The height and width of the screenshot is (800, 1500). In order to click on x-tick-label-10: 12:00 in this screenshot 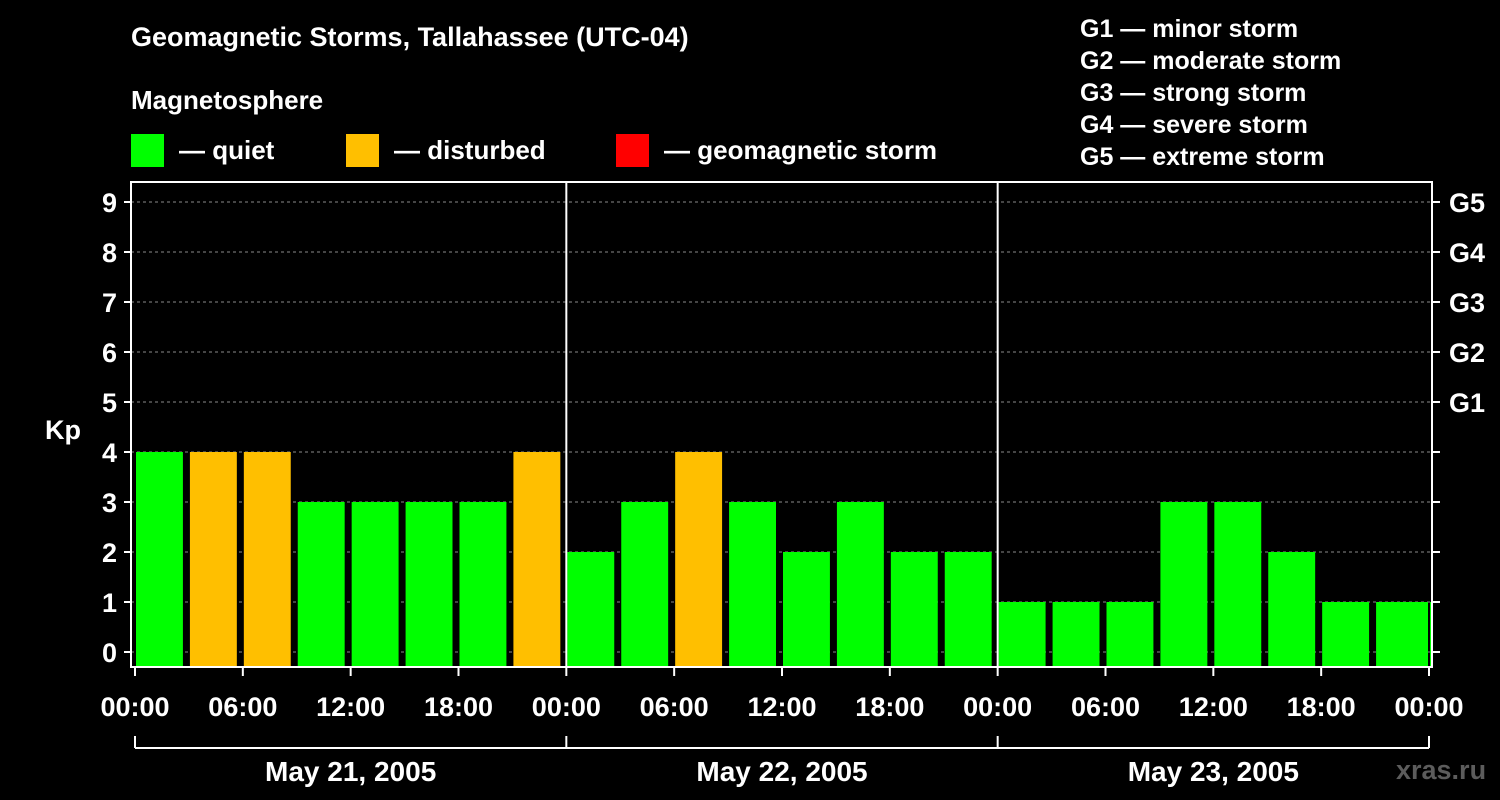, I will do `click(1213, 707)`.